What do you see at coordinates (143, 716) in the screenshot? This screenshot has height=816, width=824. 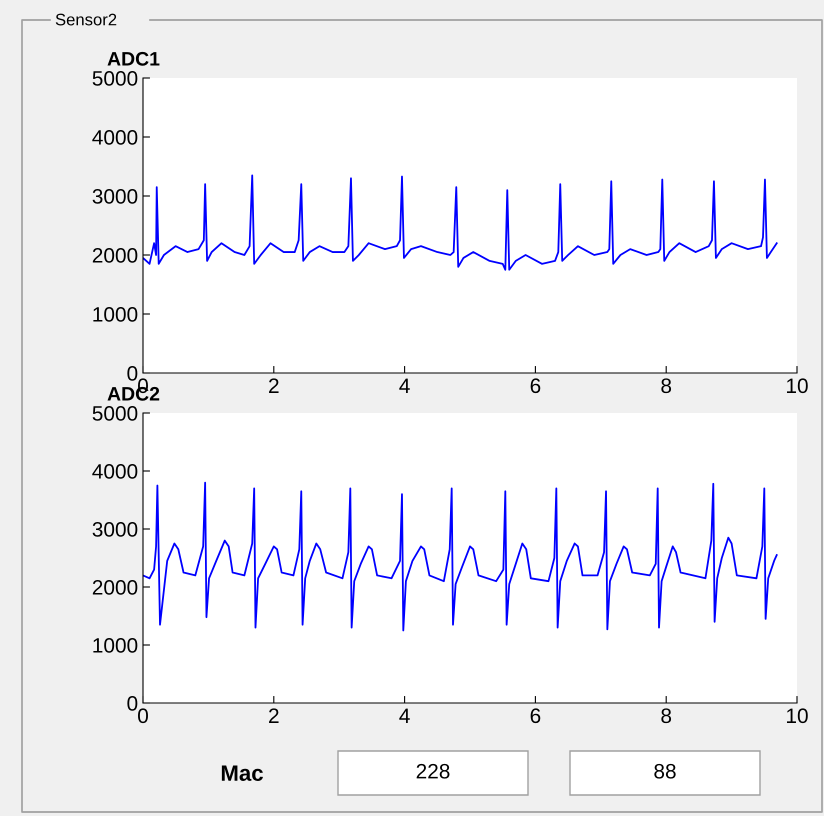 I see `x-tick-label: 0` at bounding box center [143, 716].